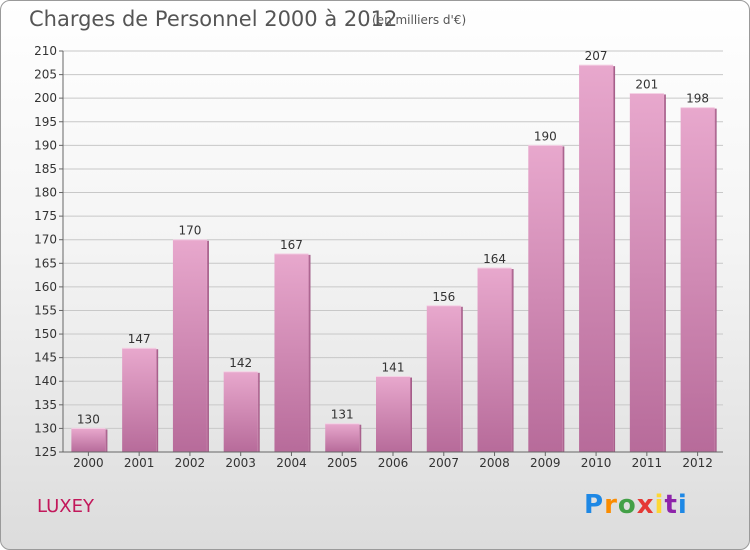 Image resolution: width=750 pixels, height=550 pixels. What do you see at coordinates (213, 19) in the screenshot?
I see `chart-title: Charges de Personnel 2000 à 2012` at bounding box center [213, 19].